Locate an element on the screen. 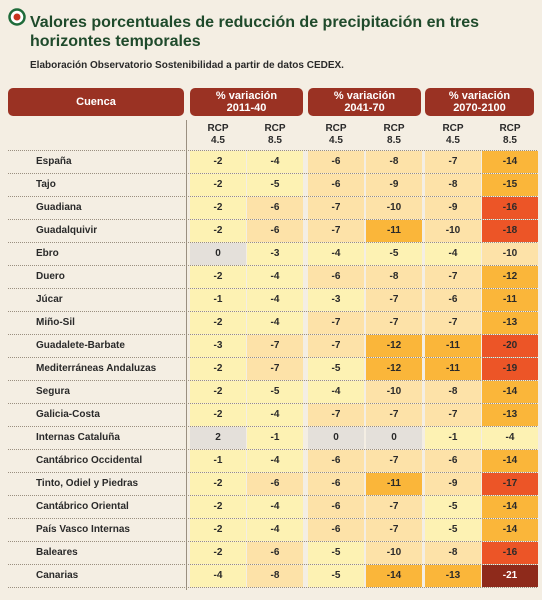 The width and height of the screenshot is (542, 600). value-cell: -16 is located at coordinates (510, 208).